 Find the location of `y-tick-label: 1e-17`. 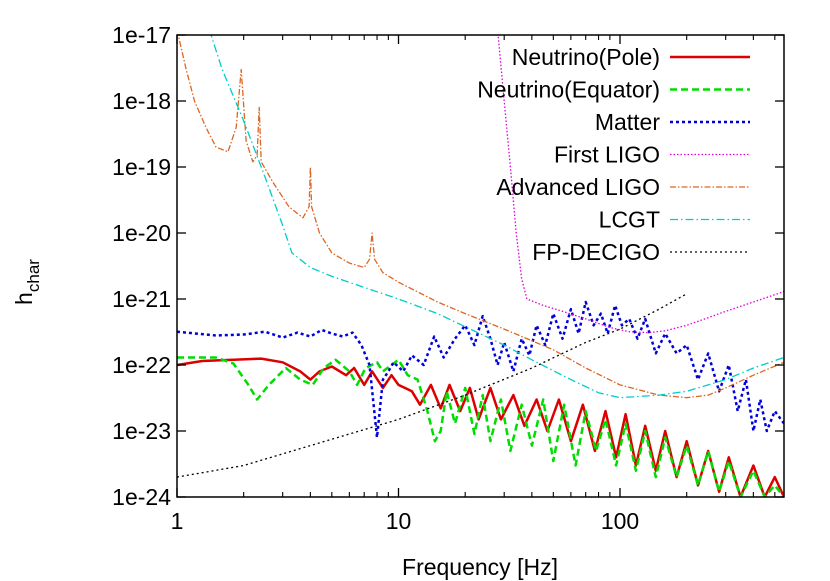

y-tick-label: 1e-17 is located at coordinates (141, 35).